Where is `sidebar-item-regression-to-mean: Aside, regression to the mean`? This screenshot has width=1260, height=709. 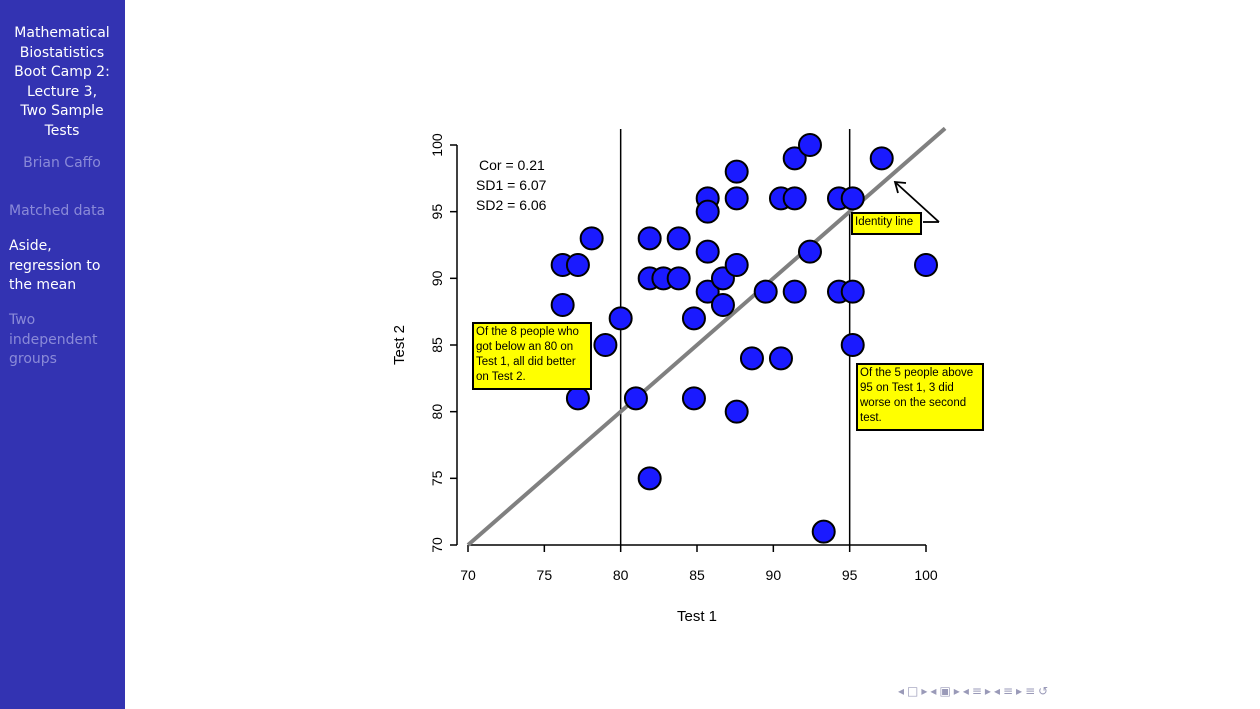 sidebar-item-regression-to-mean: Aside, regression to the mean is located at coordinates (54, 266).